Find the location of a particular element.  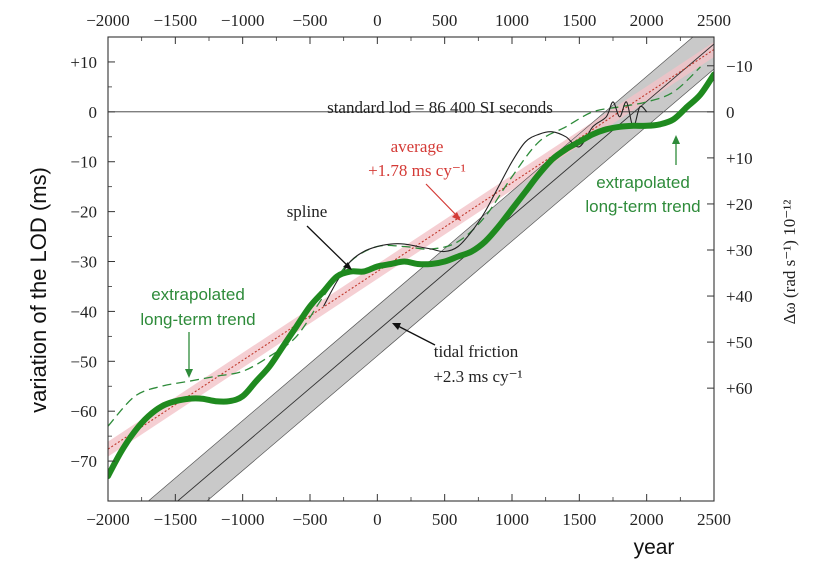

x-tick-label-bottom: 2500 is located at coordinates (714, 519).